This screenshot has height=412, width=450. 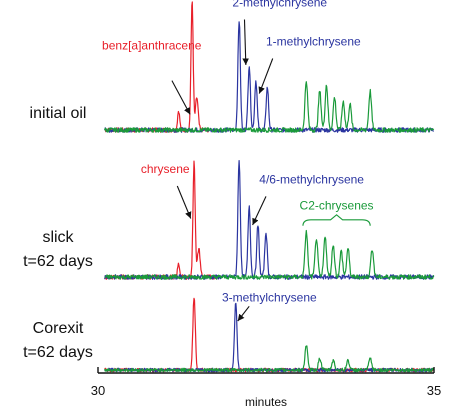 What do you see at coordinates (269, 337) in the screenshot?
I see `trace-blue` at bounding box center [269, 337].